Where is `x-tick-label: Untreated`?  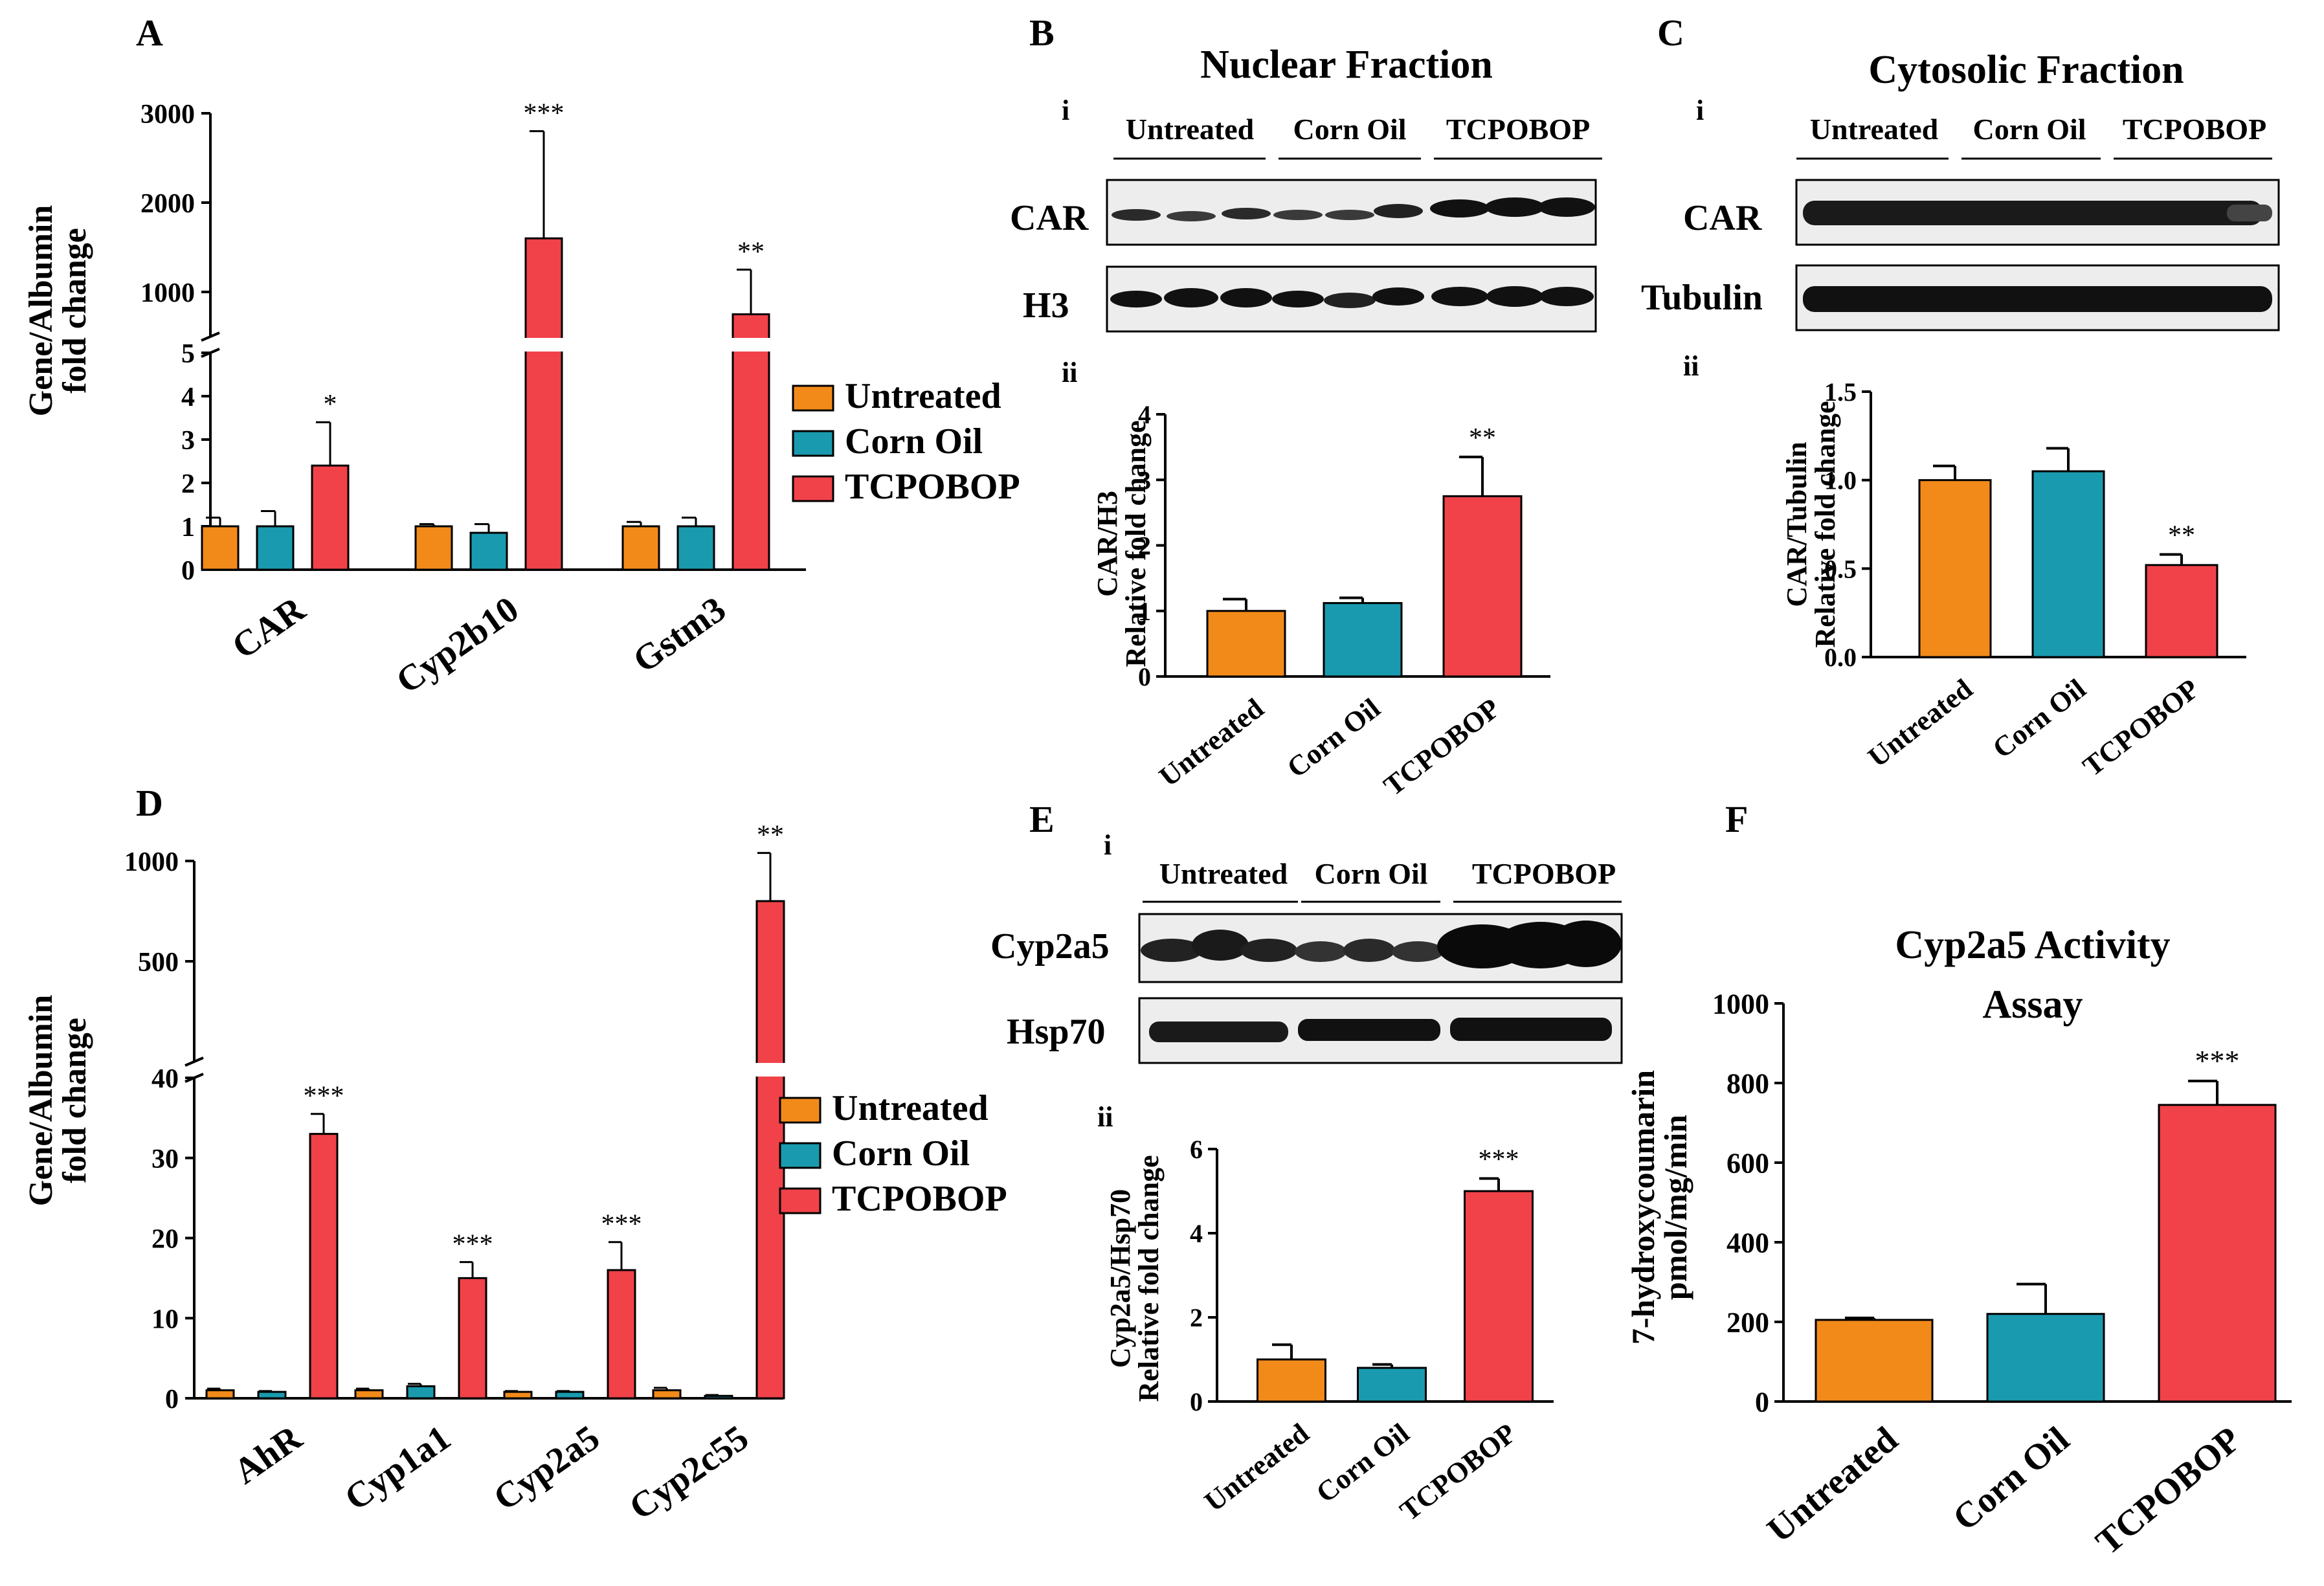
x-tick-label: Untreated is located at coordinates (1833, 1484).